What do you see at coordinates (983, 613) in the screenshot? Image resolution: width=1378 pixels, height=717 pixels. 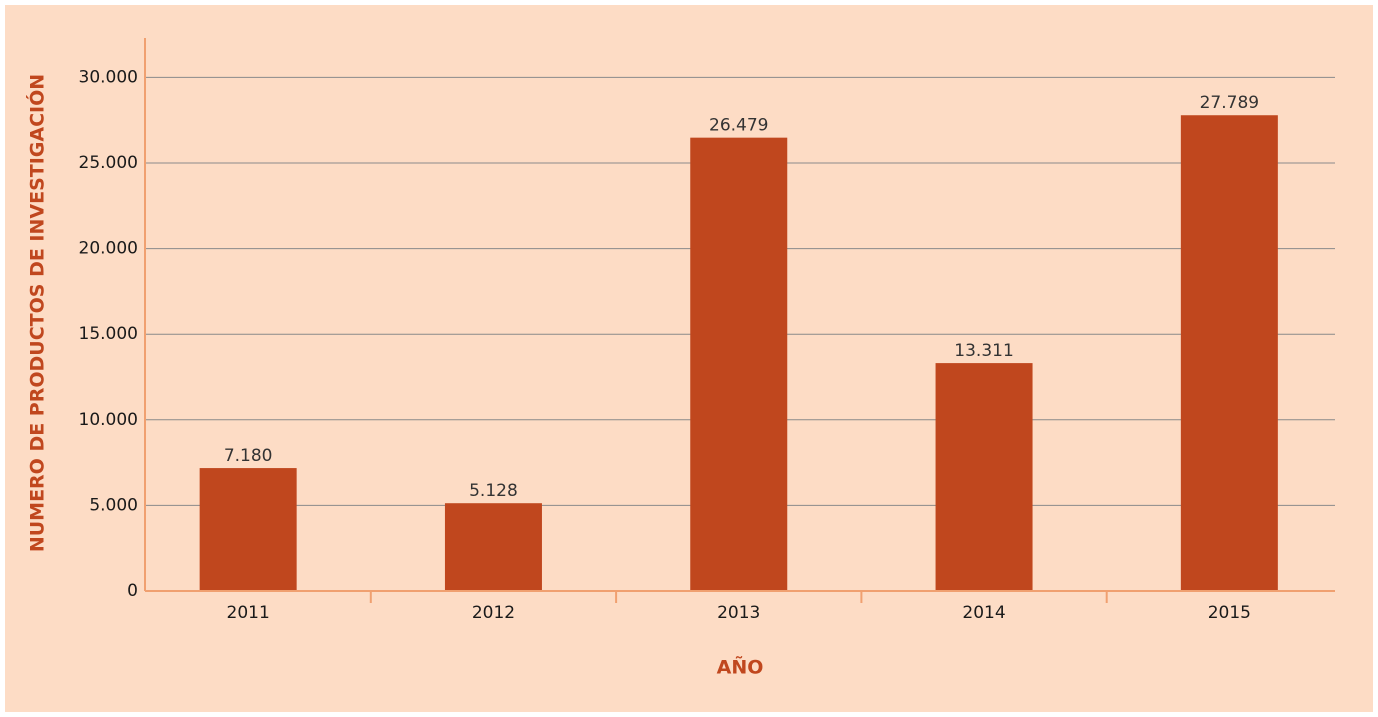 I see `x-tick-label: 2014` at bounding box center [983, 613].